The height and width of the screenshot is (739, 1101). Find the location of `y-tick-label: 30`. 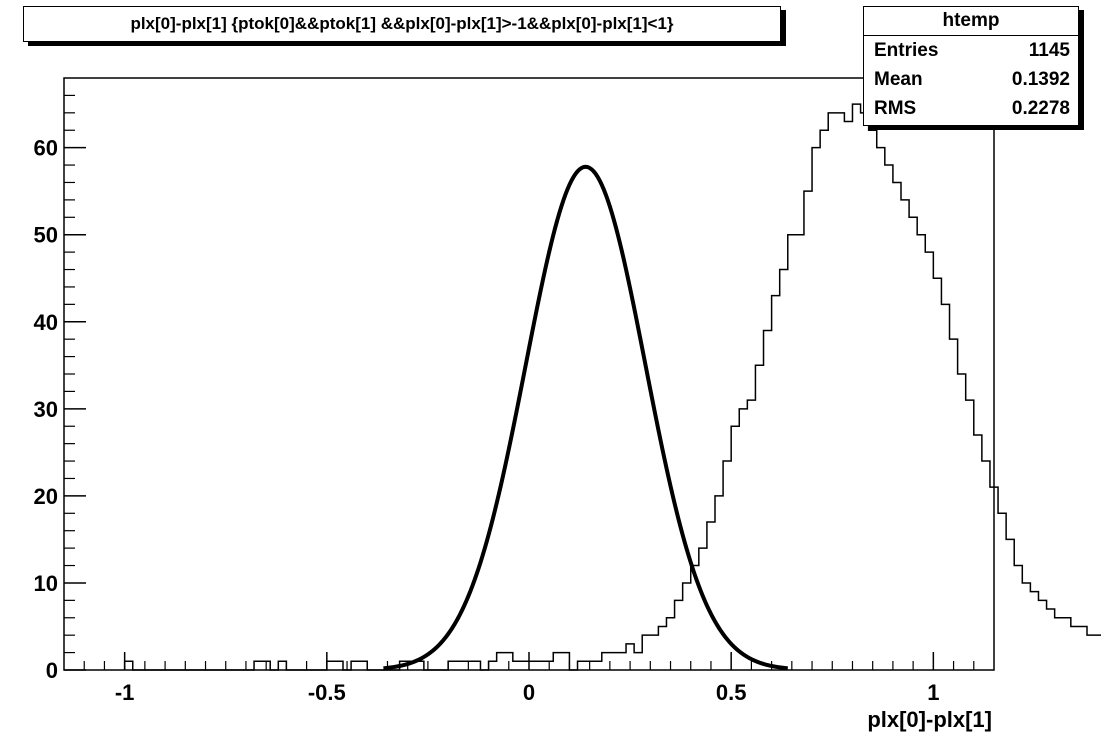

y-tick-label: 30 is located at coordinates (46, 409).